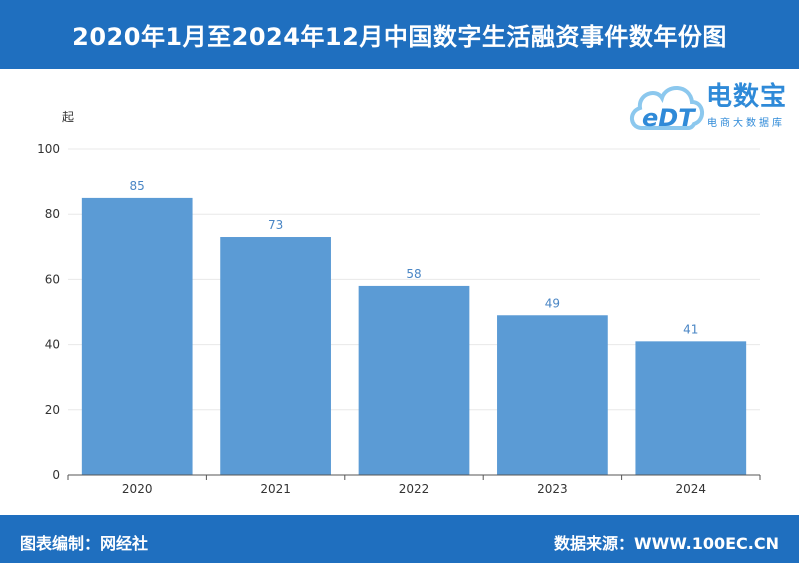 Image resolution: width=799 pixels, height=563 pixels. Describe the element at coordinates (275, 356) in the screenshot. I see `bar-2021` at that location.